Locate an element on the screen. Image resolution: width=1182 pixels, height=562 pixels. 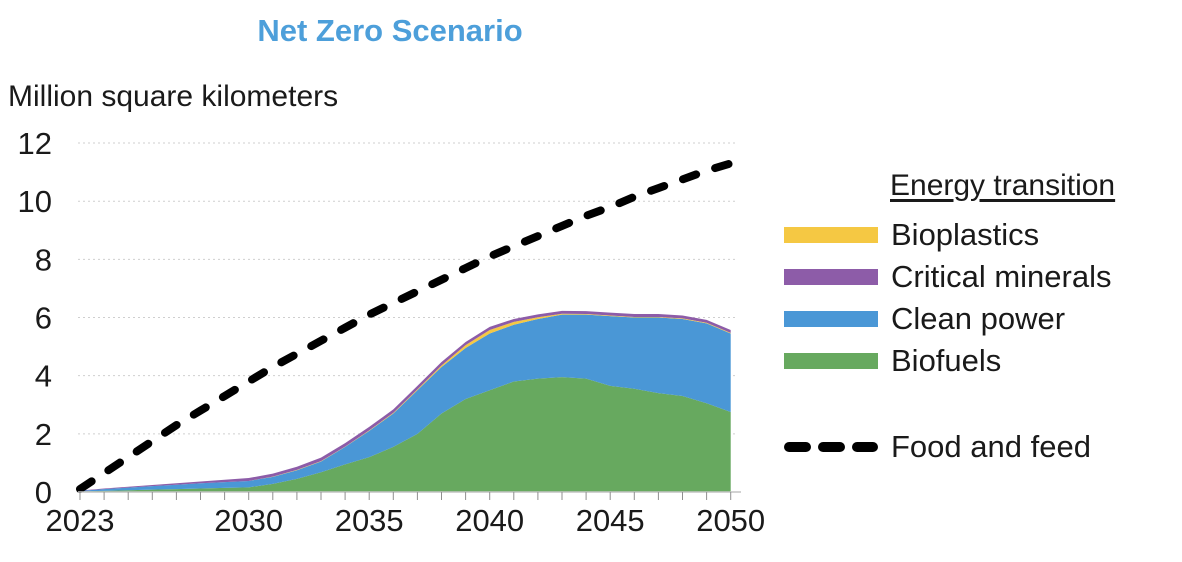
clean-power-swatch-icon is located at coordinates (831, 319).